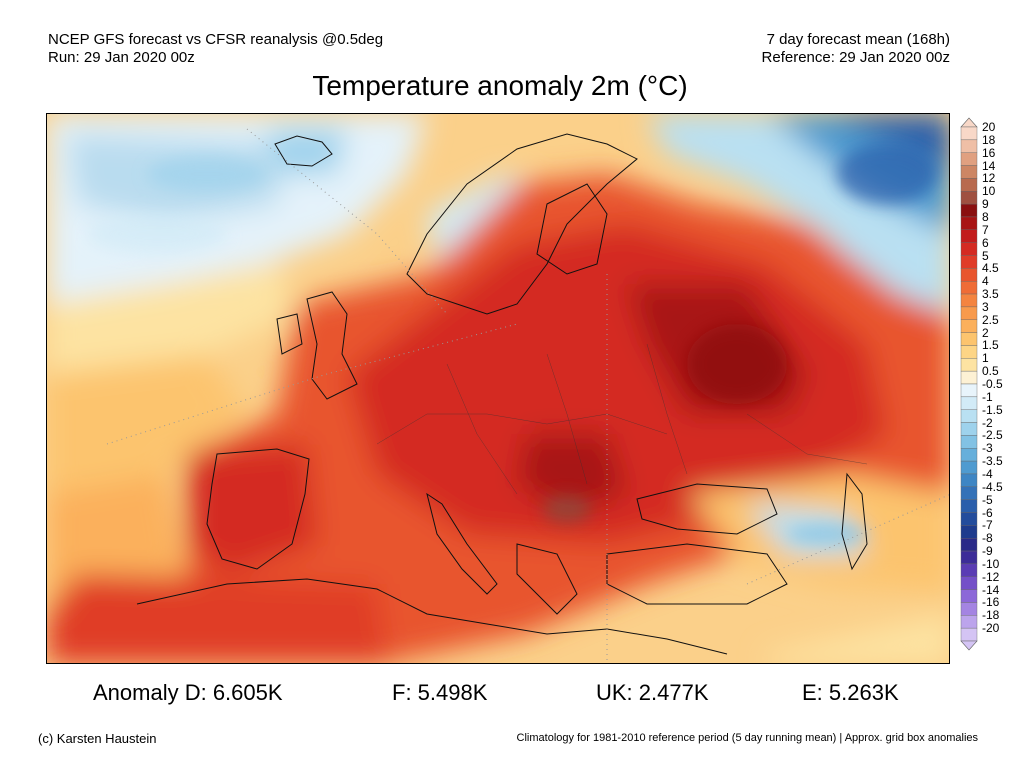 The image size is (1024, 768). I want to click on colorbar-swatches, so click(969, 384).